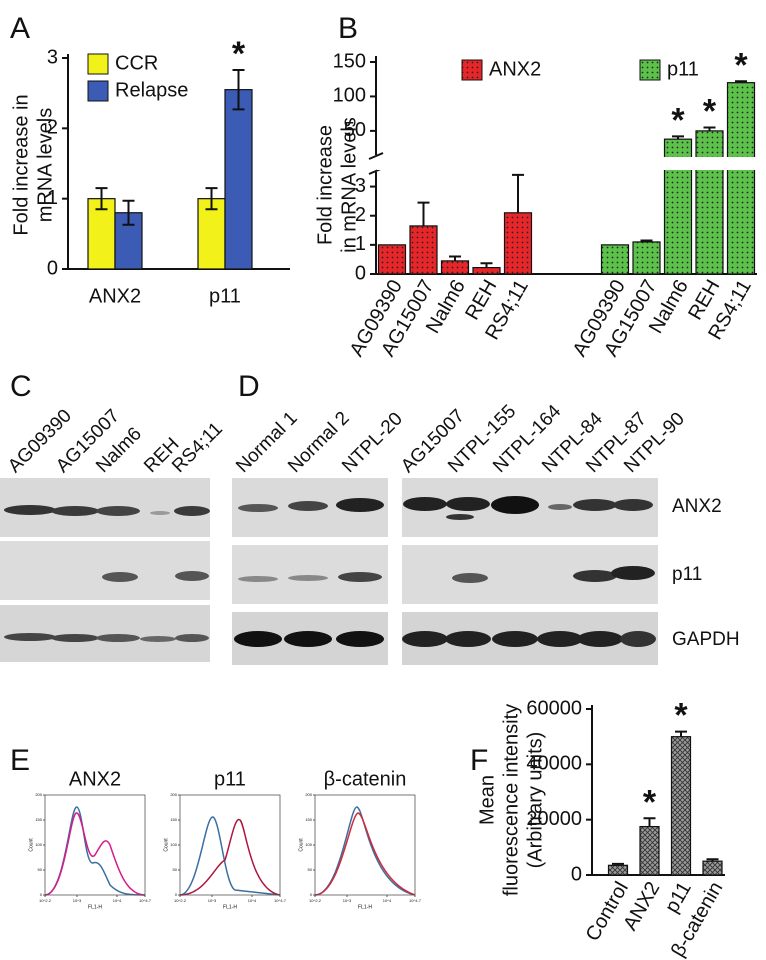 This screenshot has width=766, height=960. I want to click on y-tick-label: 60000, so click(554, 708).